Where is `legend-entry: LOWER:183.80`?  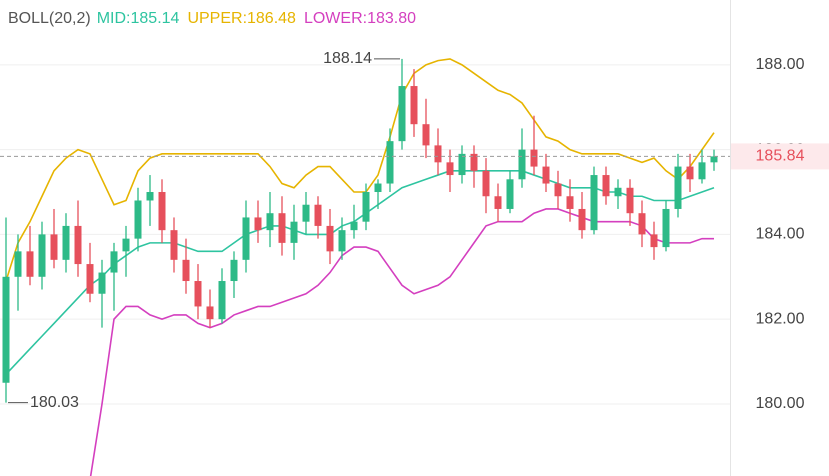 legend-entry: LOWER:183.80 is located at coordinates (360, 18).